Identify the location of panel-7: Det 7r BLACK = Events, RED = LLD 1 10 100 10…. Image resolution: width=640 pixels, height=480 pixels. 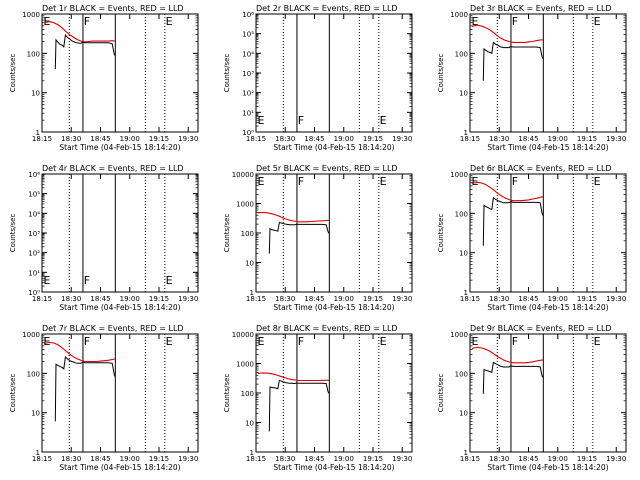
(104, 398).